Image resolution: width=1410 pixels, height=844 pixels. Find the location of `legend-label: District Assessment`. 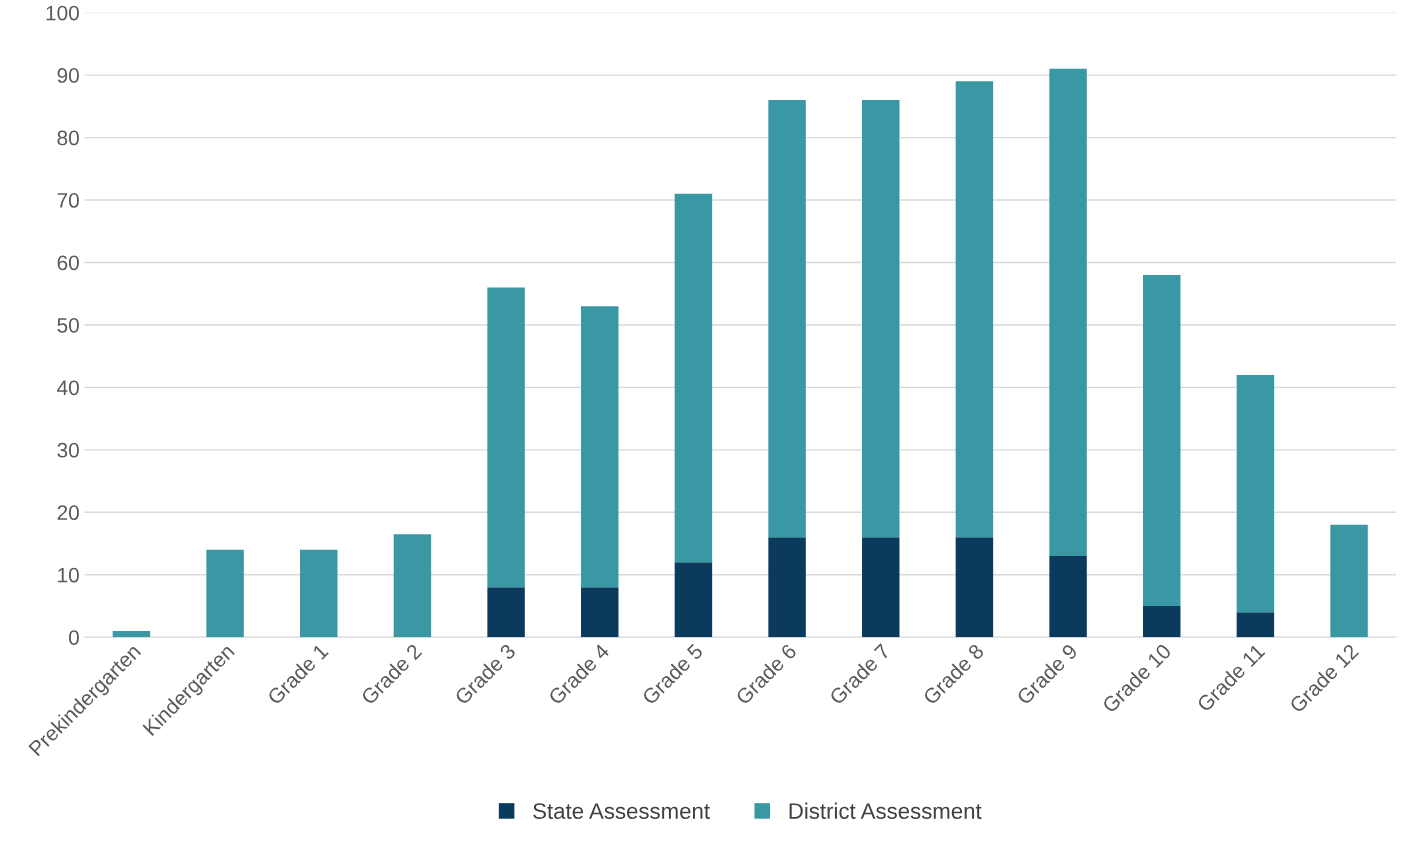

legend-label: District Assessment is located at coordinates (885, 810).